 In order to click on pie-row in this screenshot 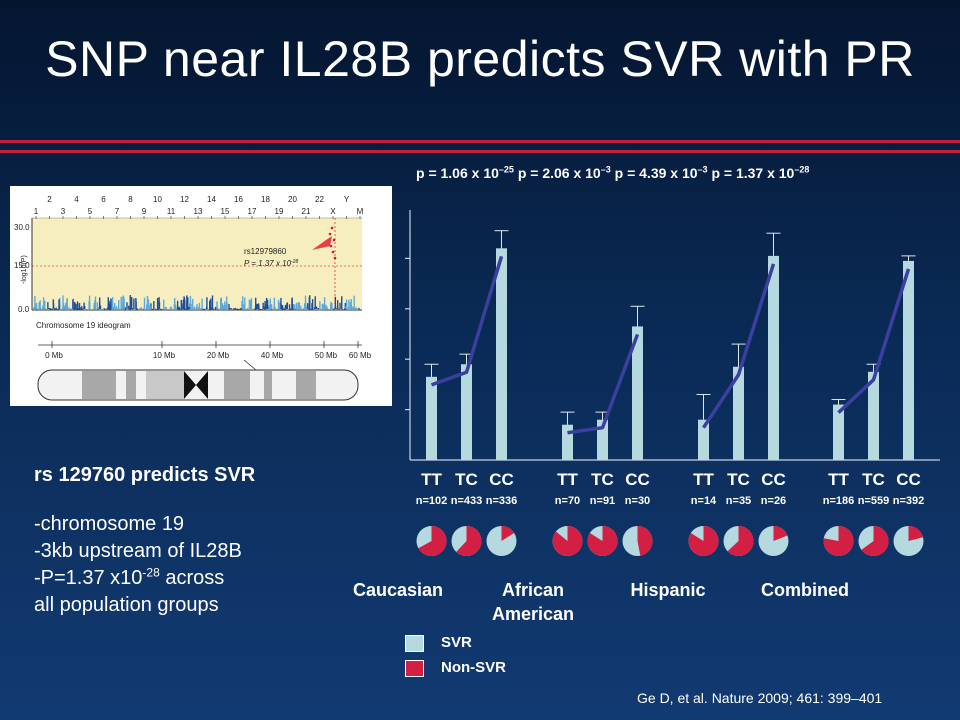, I will do `click(670, 541)`.